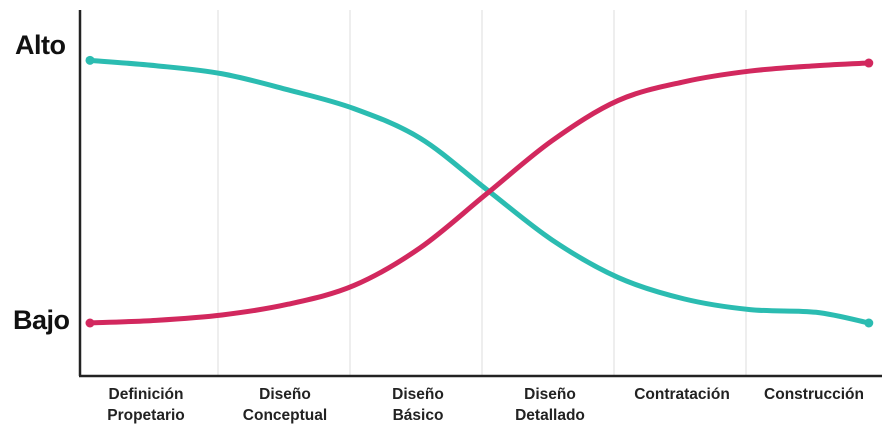 The width and height of the screenshot is (886, 428). What do you see at coordinates (550, 415) in the screenshot?
I see `x-tick-line2: Detallado` at bounding box center [550, 415].